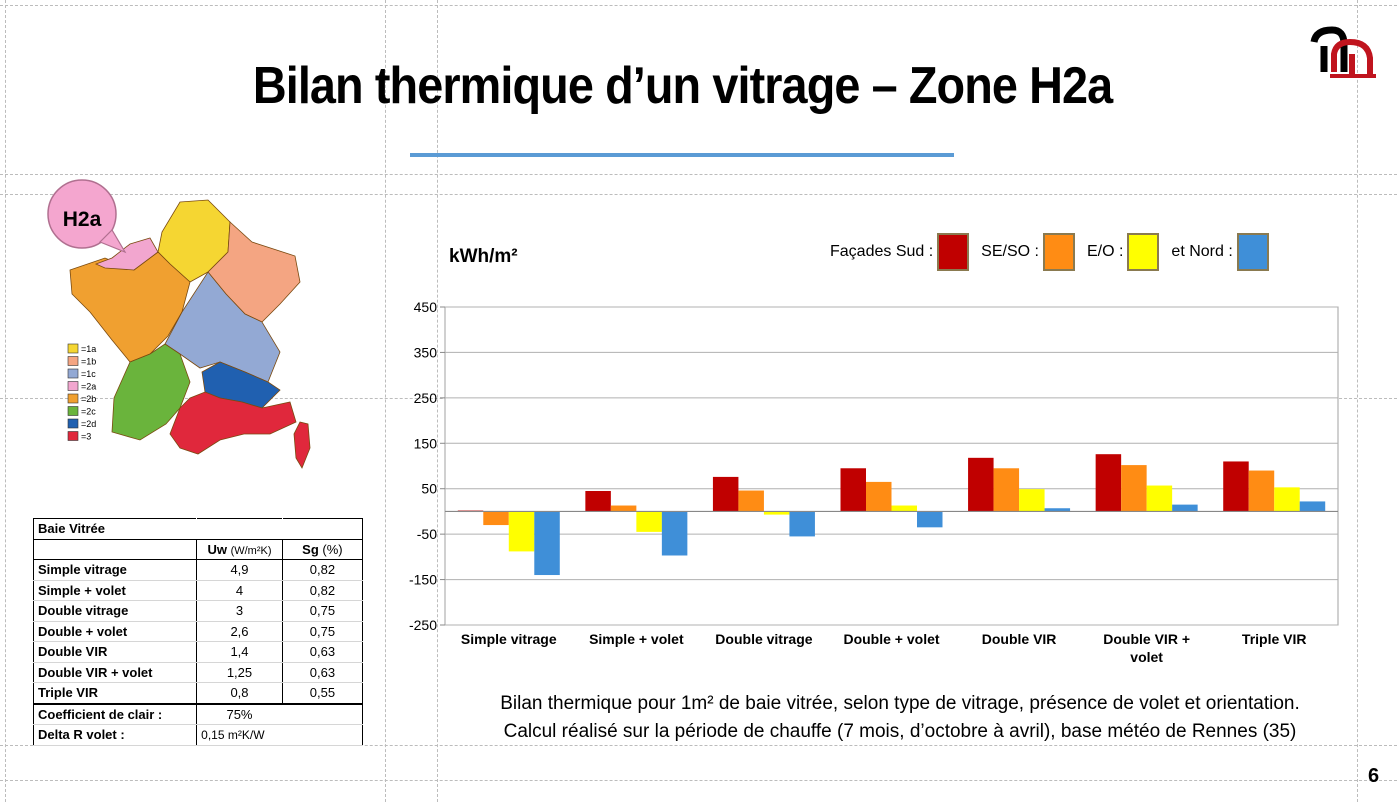 The width and height of the screenshot is (1397, 802). What do you see at coordinates (239, 735) in the screenshot?
I see `delta-r-row-value: 0,15 m²K/W` at bounding box center [239, 735].